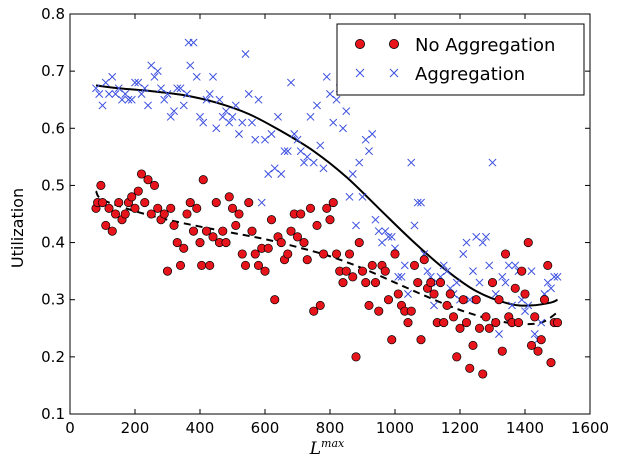 The image size is (625, 462). Describe the element at coordinates (70, 428) in the screenshot. I see `x-tick-label: 0` at that location.